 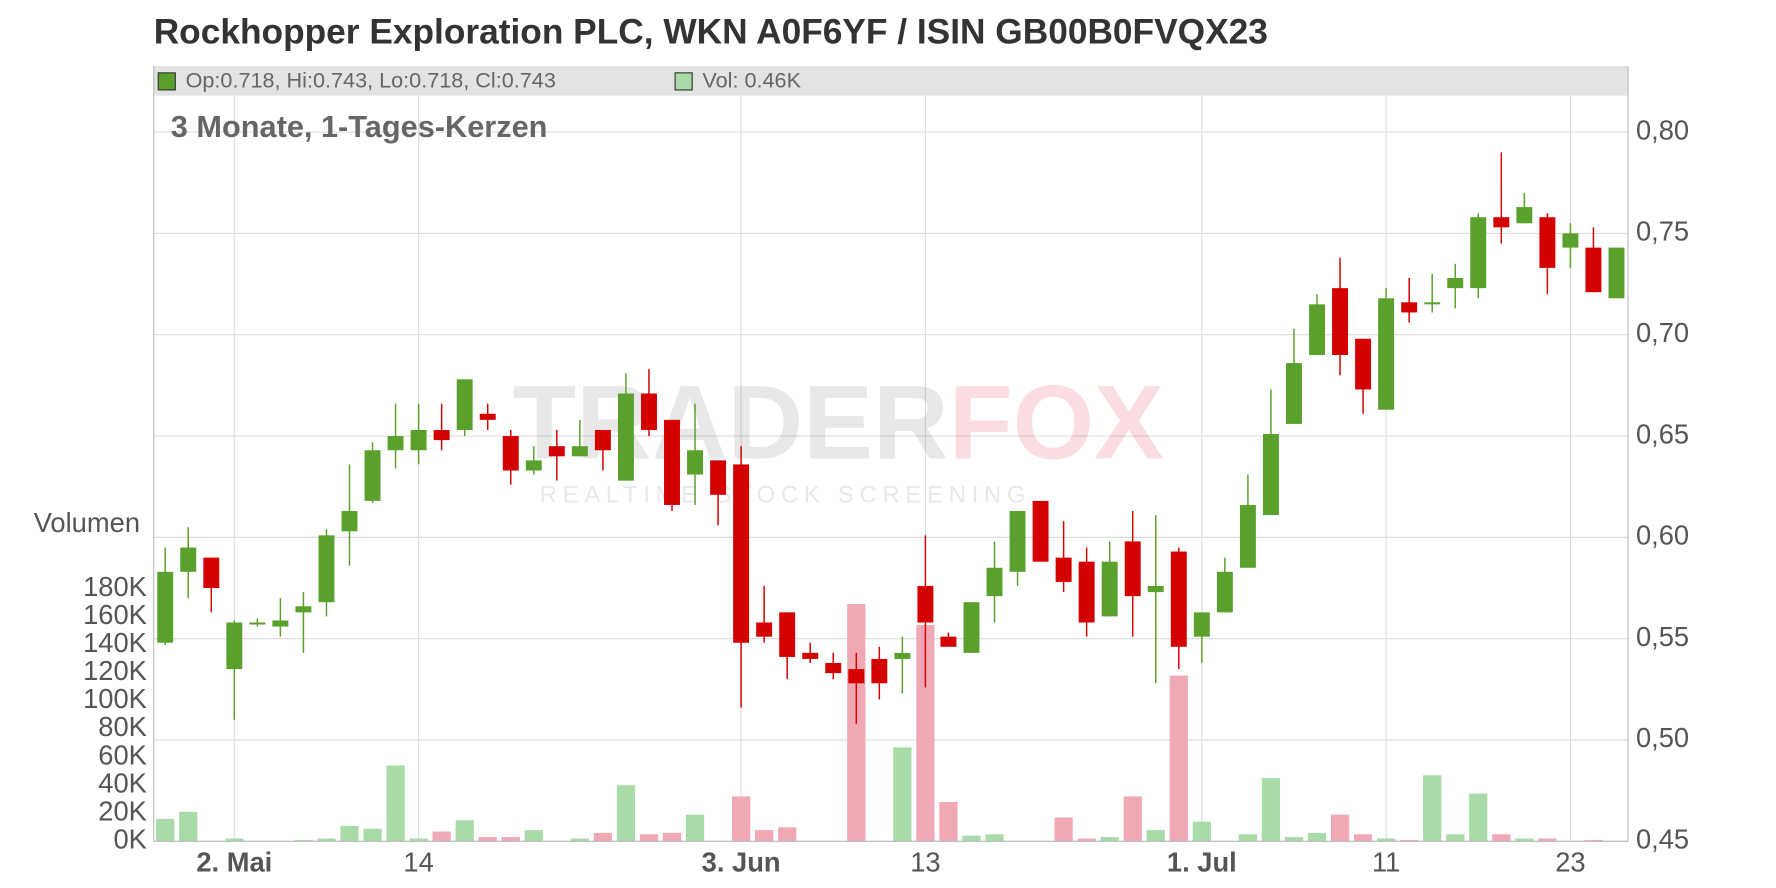 I want to click on y2-tick-label: 180K, so click(x=115, y=586).